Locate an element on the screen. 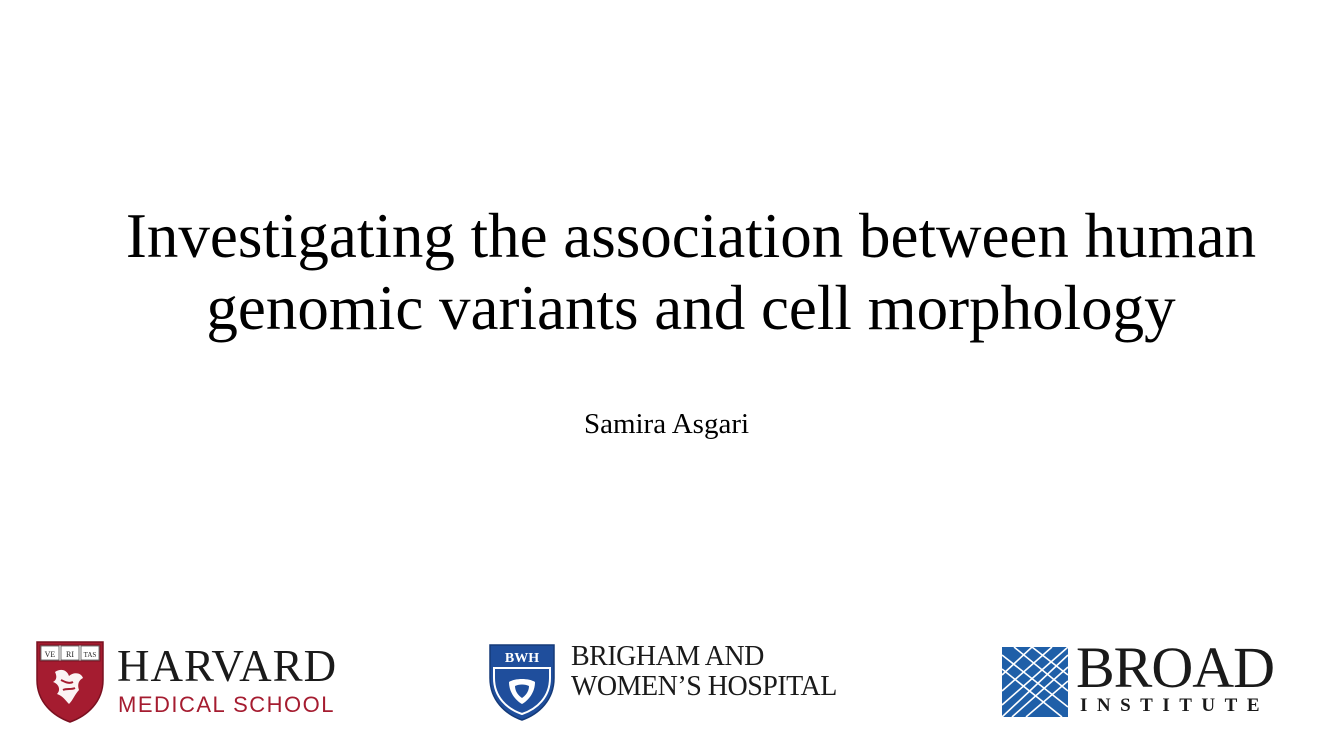 This screenshot has height=750, width=1333. broad-name: BROAD is located at coordinates (1175, 667).